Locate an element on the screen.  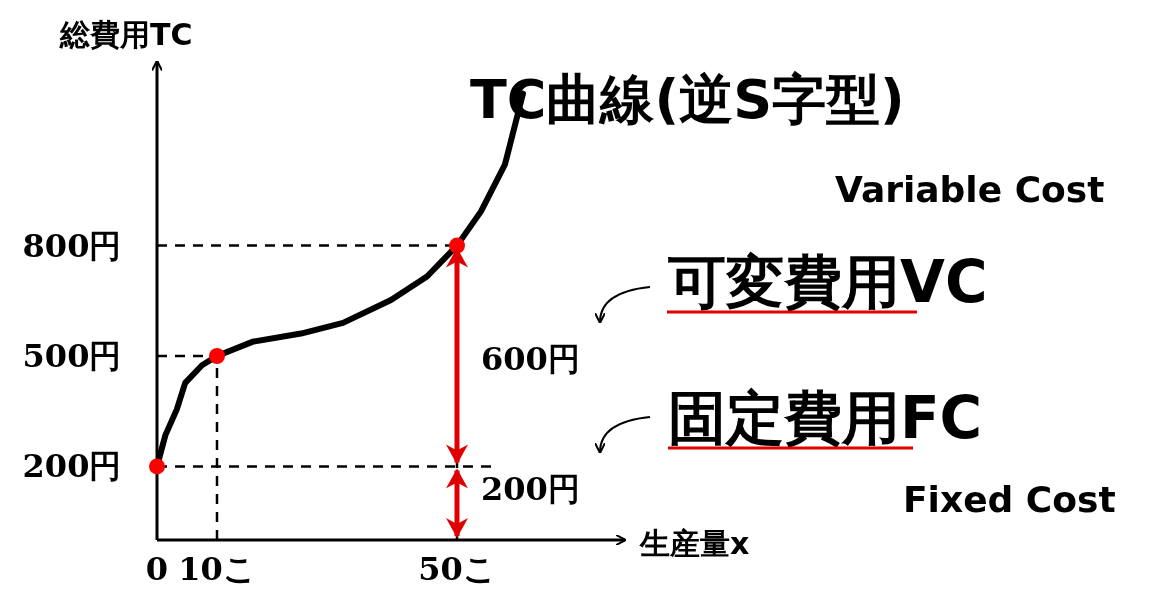
text: Fixed Cost is located at coordinates (1009, 499).